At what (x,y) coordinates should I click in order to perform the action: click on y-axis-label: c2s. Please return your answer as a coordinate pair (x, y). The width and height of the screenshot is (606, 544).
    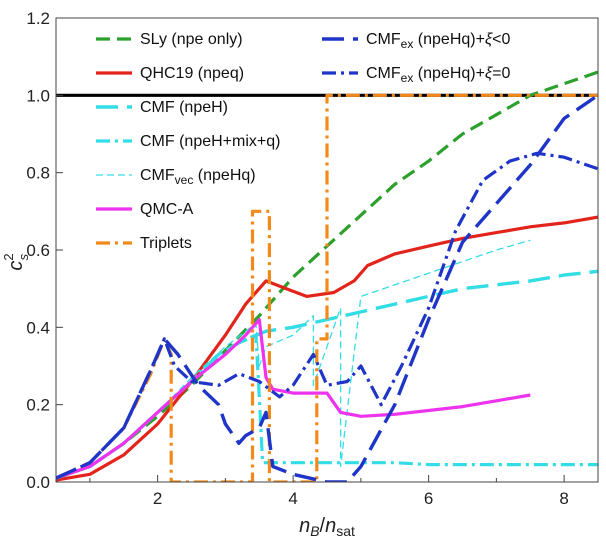
    Looking at the image, I should click on (16, 261).